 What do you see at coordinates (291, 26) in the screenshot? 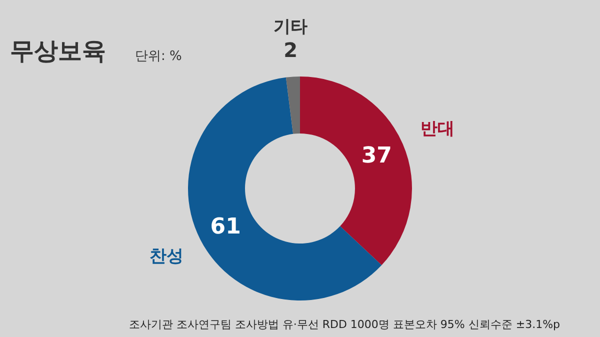
I see `slice-label: 기타` at bounding box center [291, 26].